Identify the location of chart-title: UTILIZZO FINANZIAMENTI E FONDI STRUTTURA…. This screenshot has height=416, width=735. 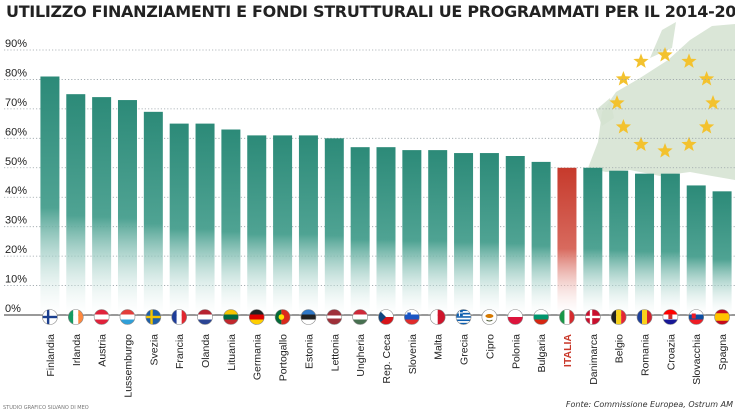
(370, 11).